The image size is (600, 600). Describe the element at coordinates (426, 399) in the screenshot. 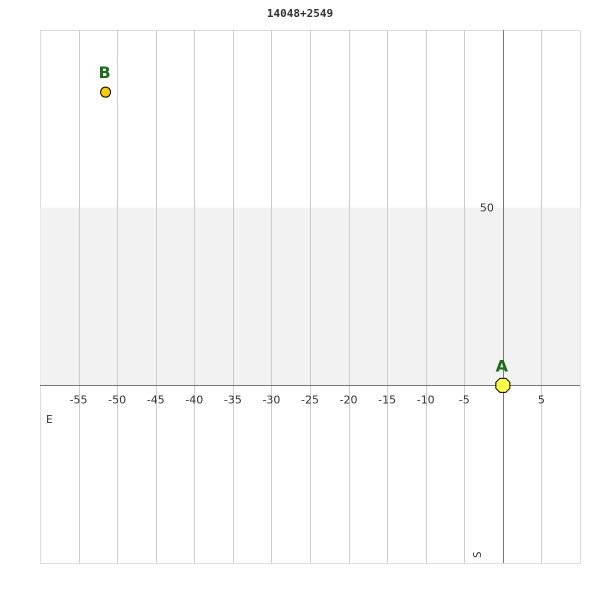

I see `x-tick-label: -10` at that location.